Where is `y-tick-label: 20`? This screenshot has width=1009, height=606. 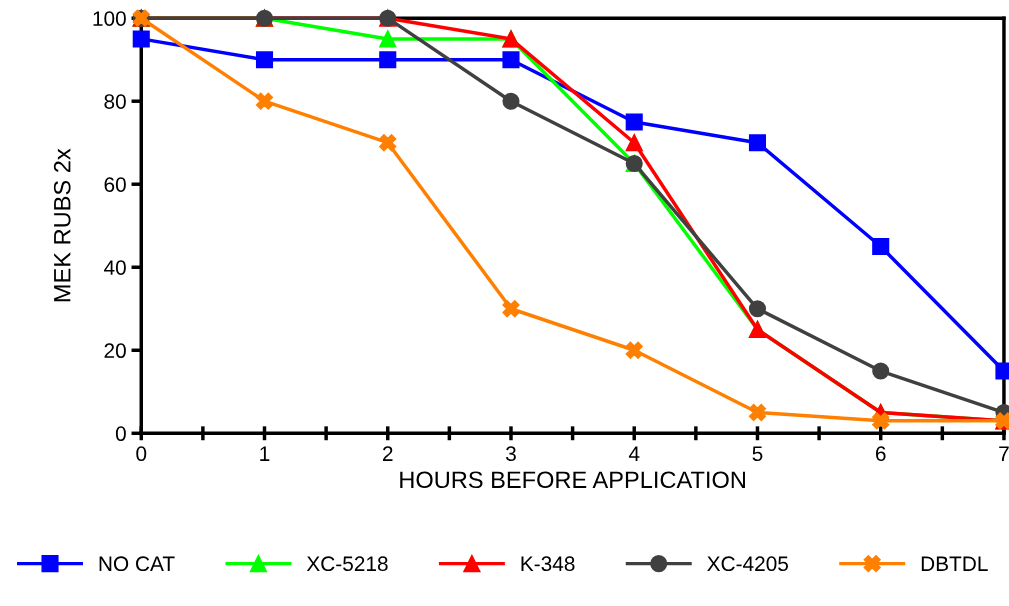
y-tick-label: 20 is located at coordinates (115, 351).